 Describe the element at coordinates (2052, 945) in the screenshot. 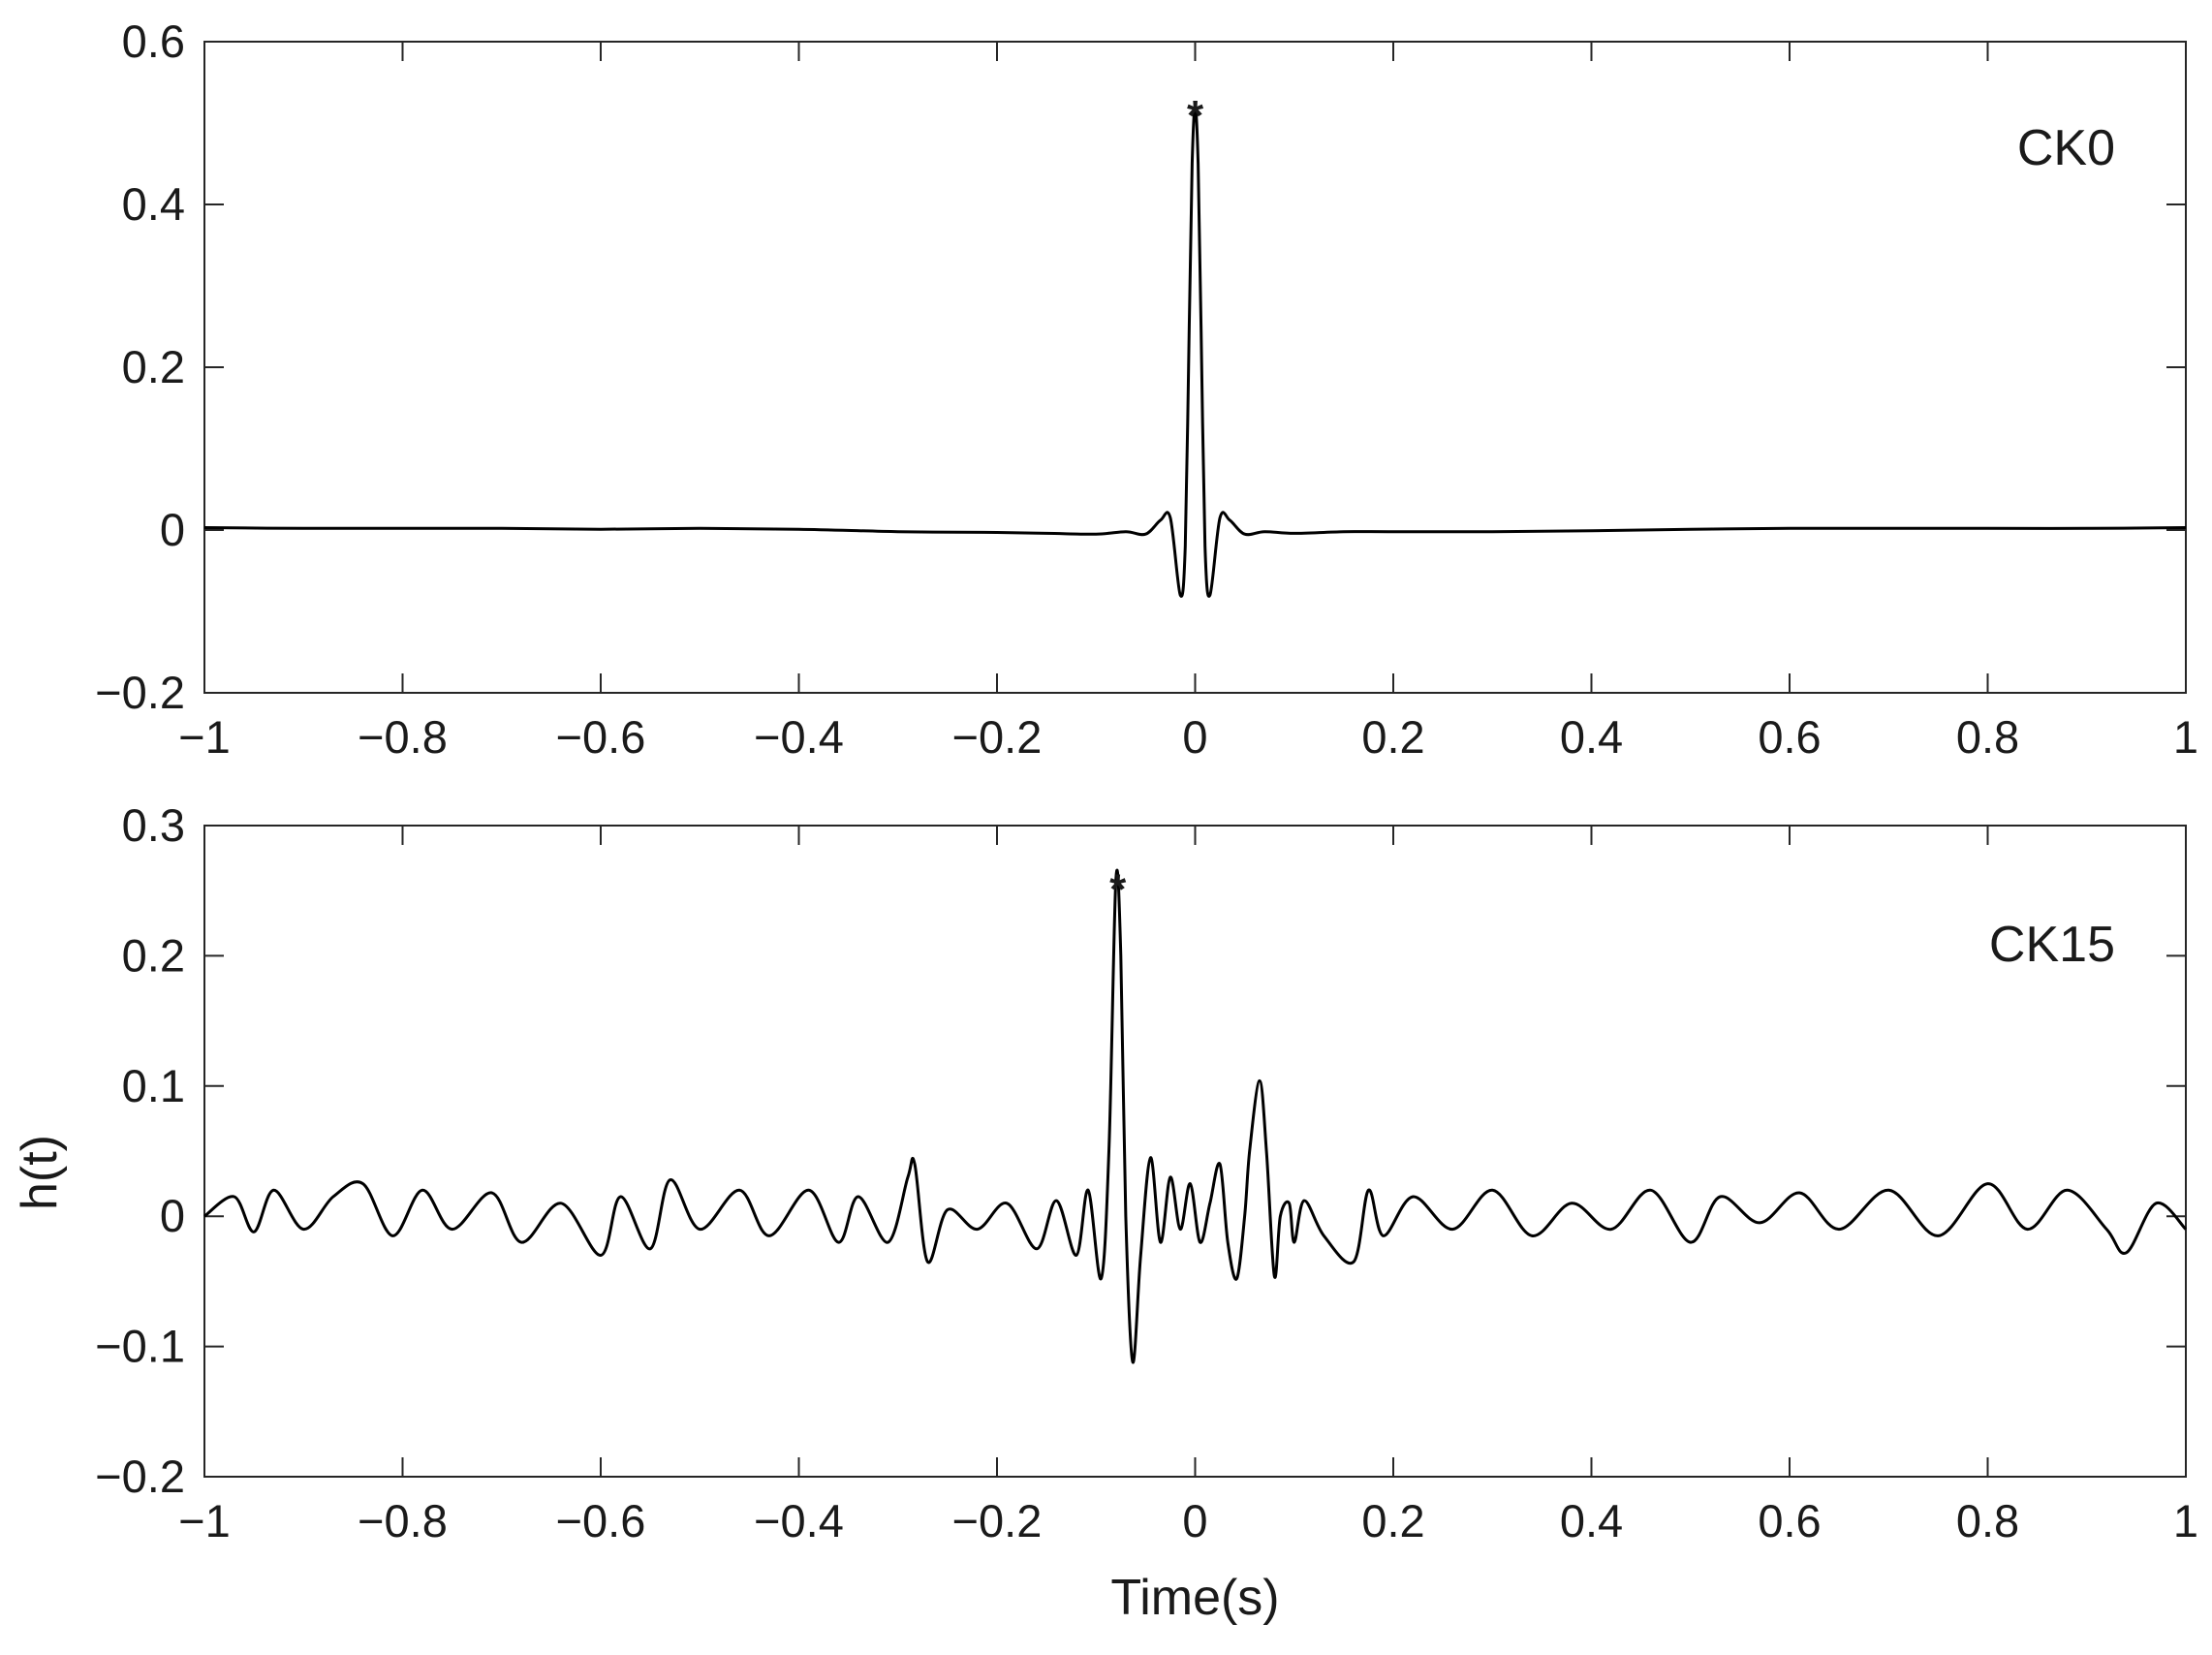

I see `panel-label: CK15` at that location.